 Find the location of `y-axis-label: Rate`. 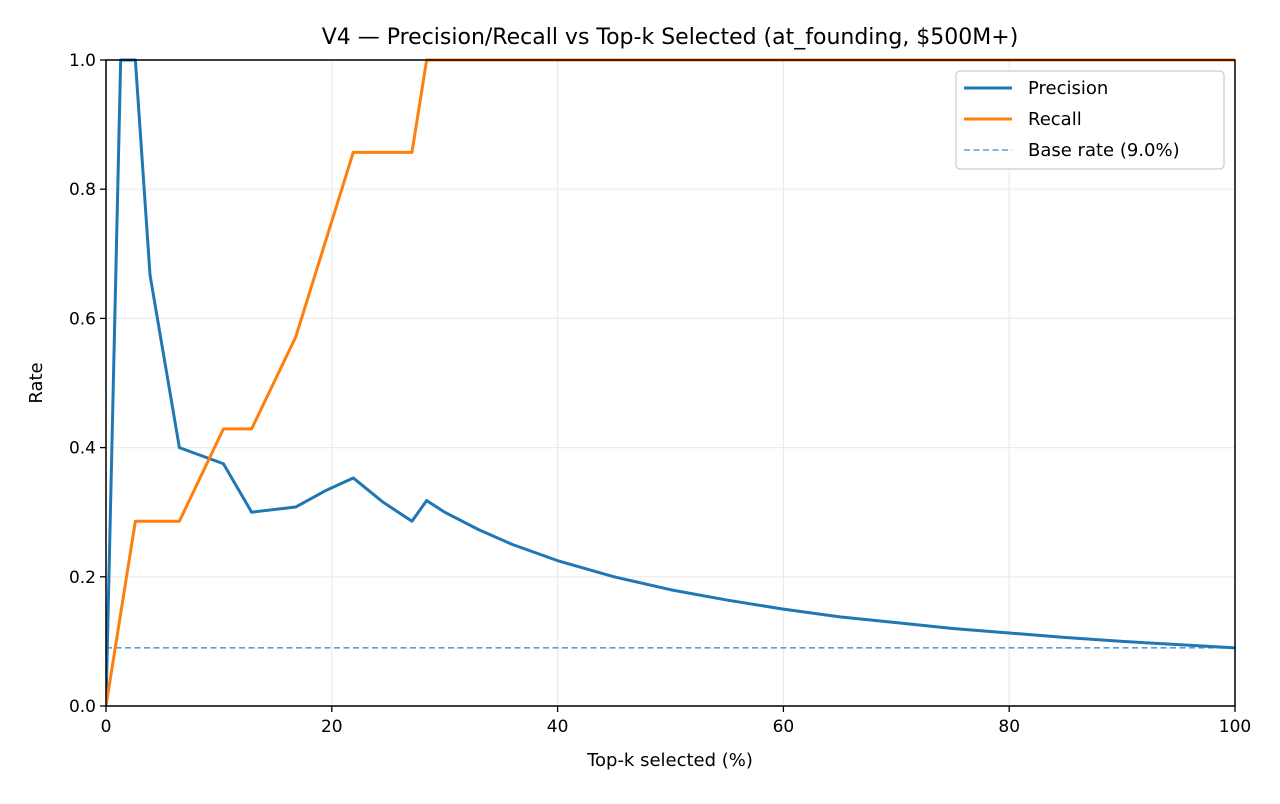

y-axis-label: Rate is located at coordinates (36, 382).